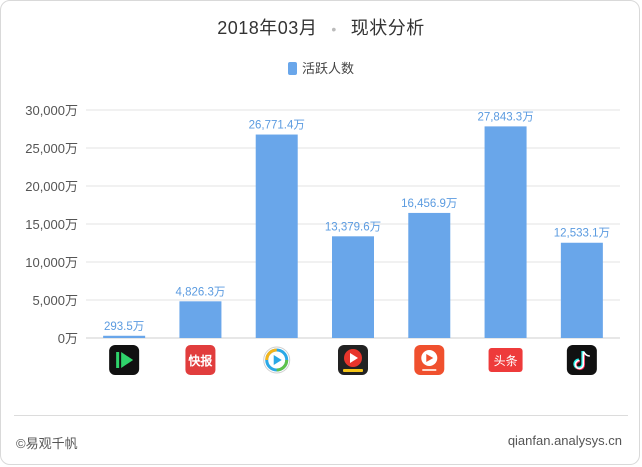 This screenshot has width=642, height=467. I want to click on footer-divider, so click(321, 415).